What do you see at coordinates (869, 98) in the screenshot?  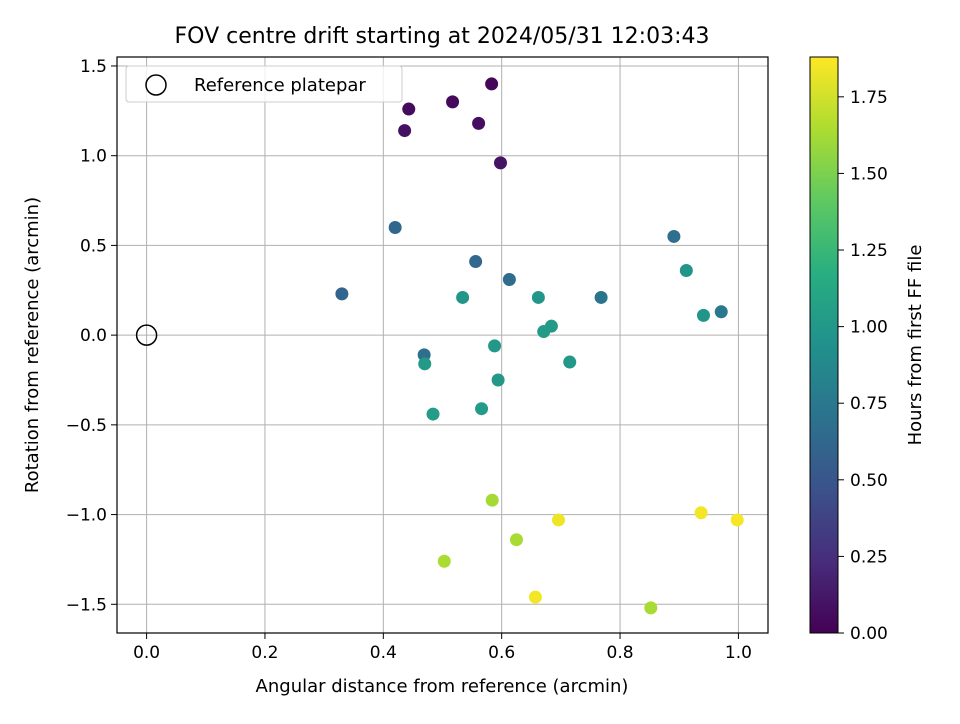 I see `colorbar-tick-label: 1.75` at bounding box center [869, 98].